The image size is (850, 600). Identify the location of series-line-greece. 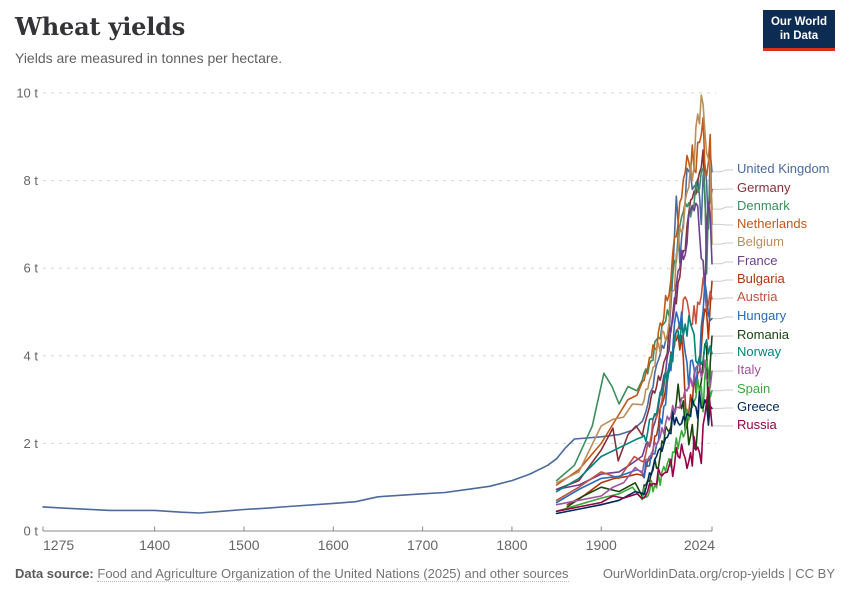
(634, 452).